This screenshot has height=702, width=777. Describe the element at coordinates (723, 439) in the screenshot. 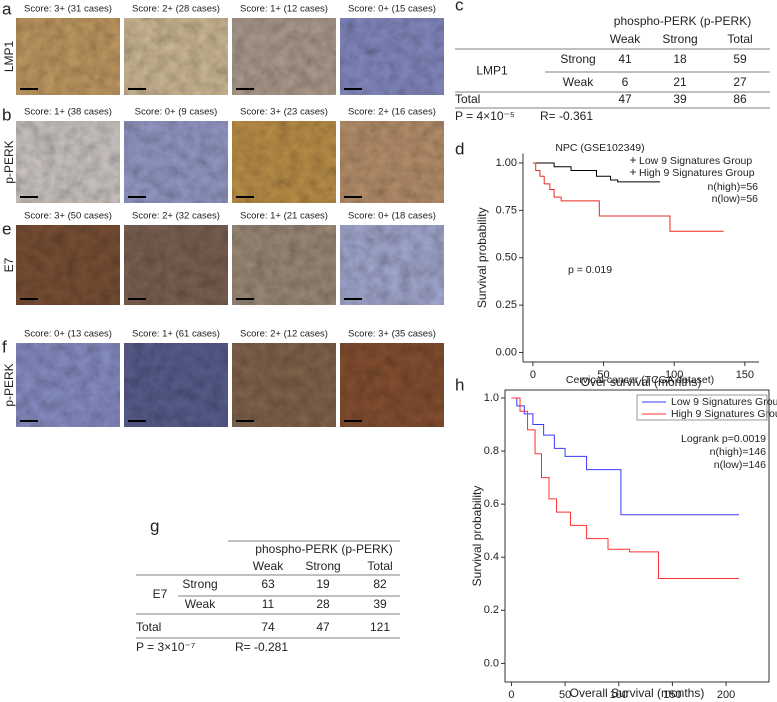

I see `annotation: Logrank p=0.0019` at that location.